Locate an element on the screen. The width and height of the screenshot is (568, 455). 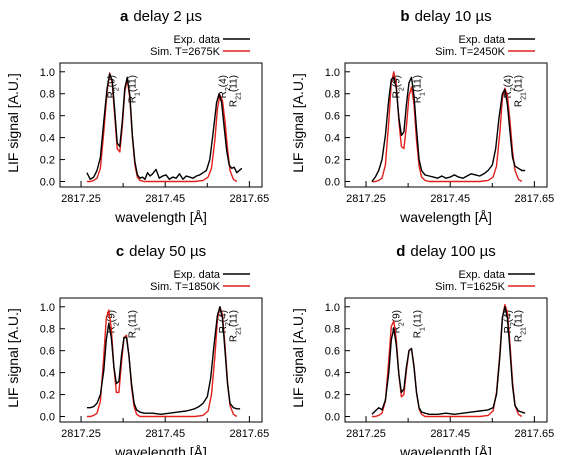
legend-sim-temperature: 2450K is located at coordinates (489, 52).